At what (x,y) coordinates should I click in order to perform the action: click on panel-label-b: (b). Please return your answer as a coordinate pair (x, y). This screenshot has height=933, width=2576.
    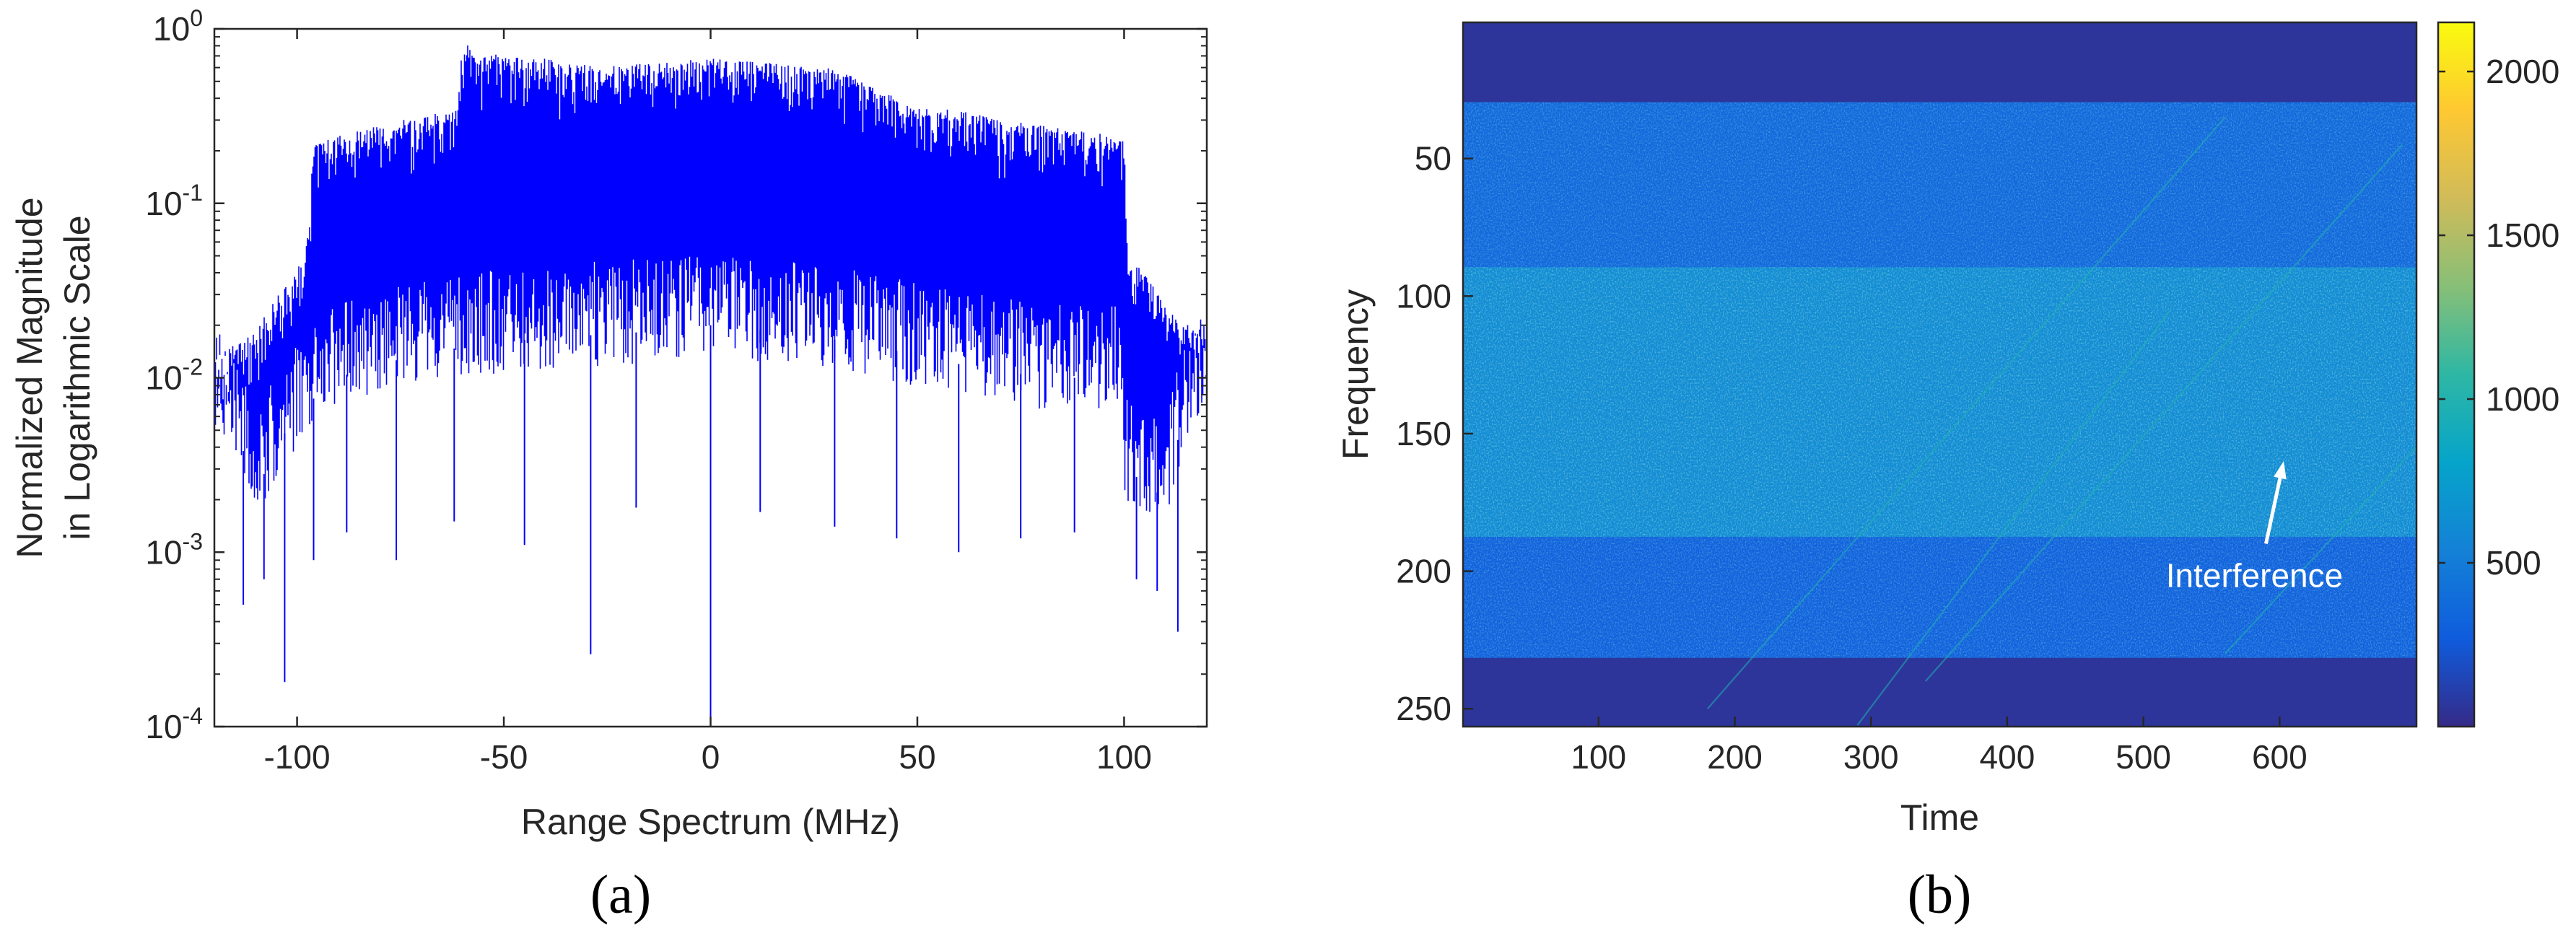
    Looking at the image, I should click on (1940, 894).